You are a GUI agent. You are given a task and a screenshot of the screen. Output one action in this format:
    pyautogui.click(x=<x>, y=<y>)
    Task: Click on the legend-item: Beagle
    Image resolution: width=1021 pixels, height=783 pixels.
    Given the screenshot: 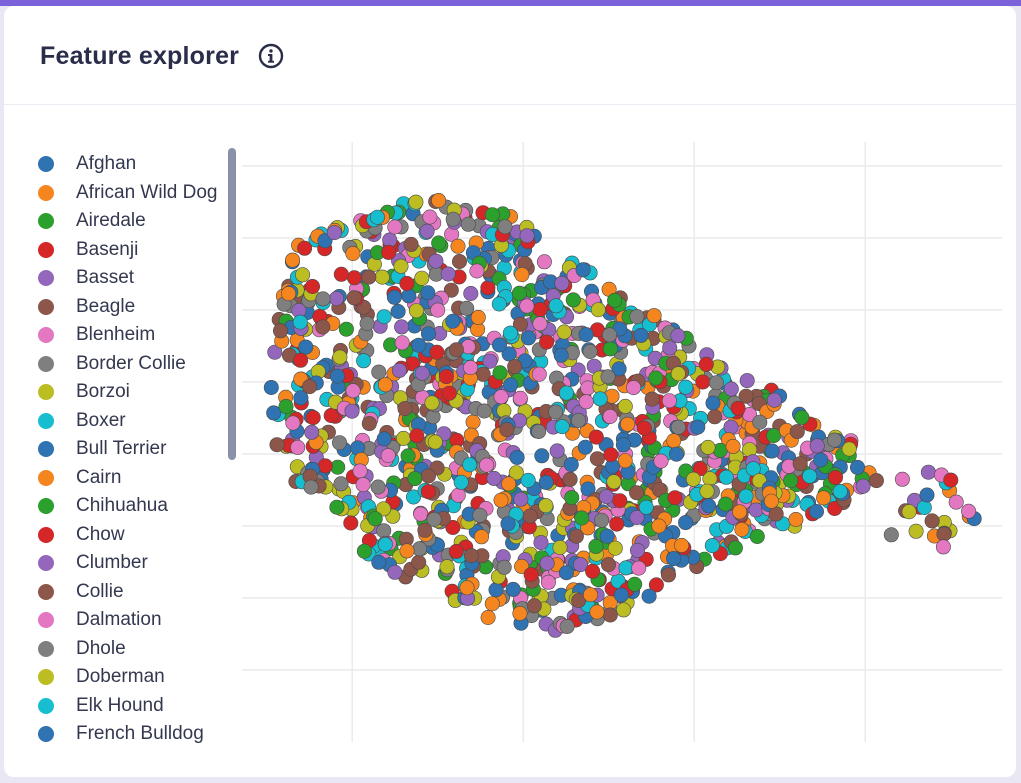 What is the action you would take?
    pyautogui.click(x=134, y=307)
    